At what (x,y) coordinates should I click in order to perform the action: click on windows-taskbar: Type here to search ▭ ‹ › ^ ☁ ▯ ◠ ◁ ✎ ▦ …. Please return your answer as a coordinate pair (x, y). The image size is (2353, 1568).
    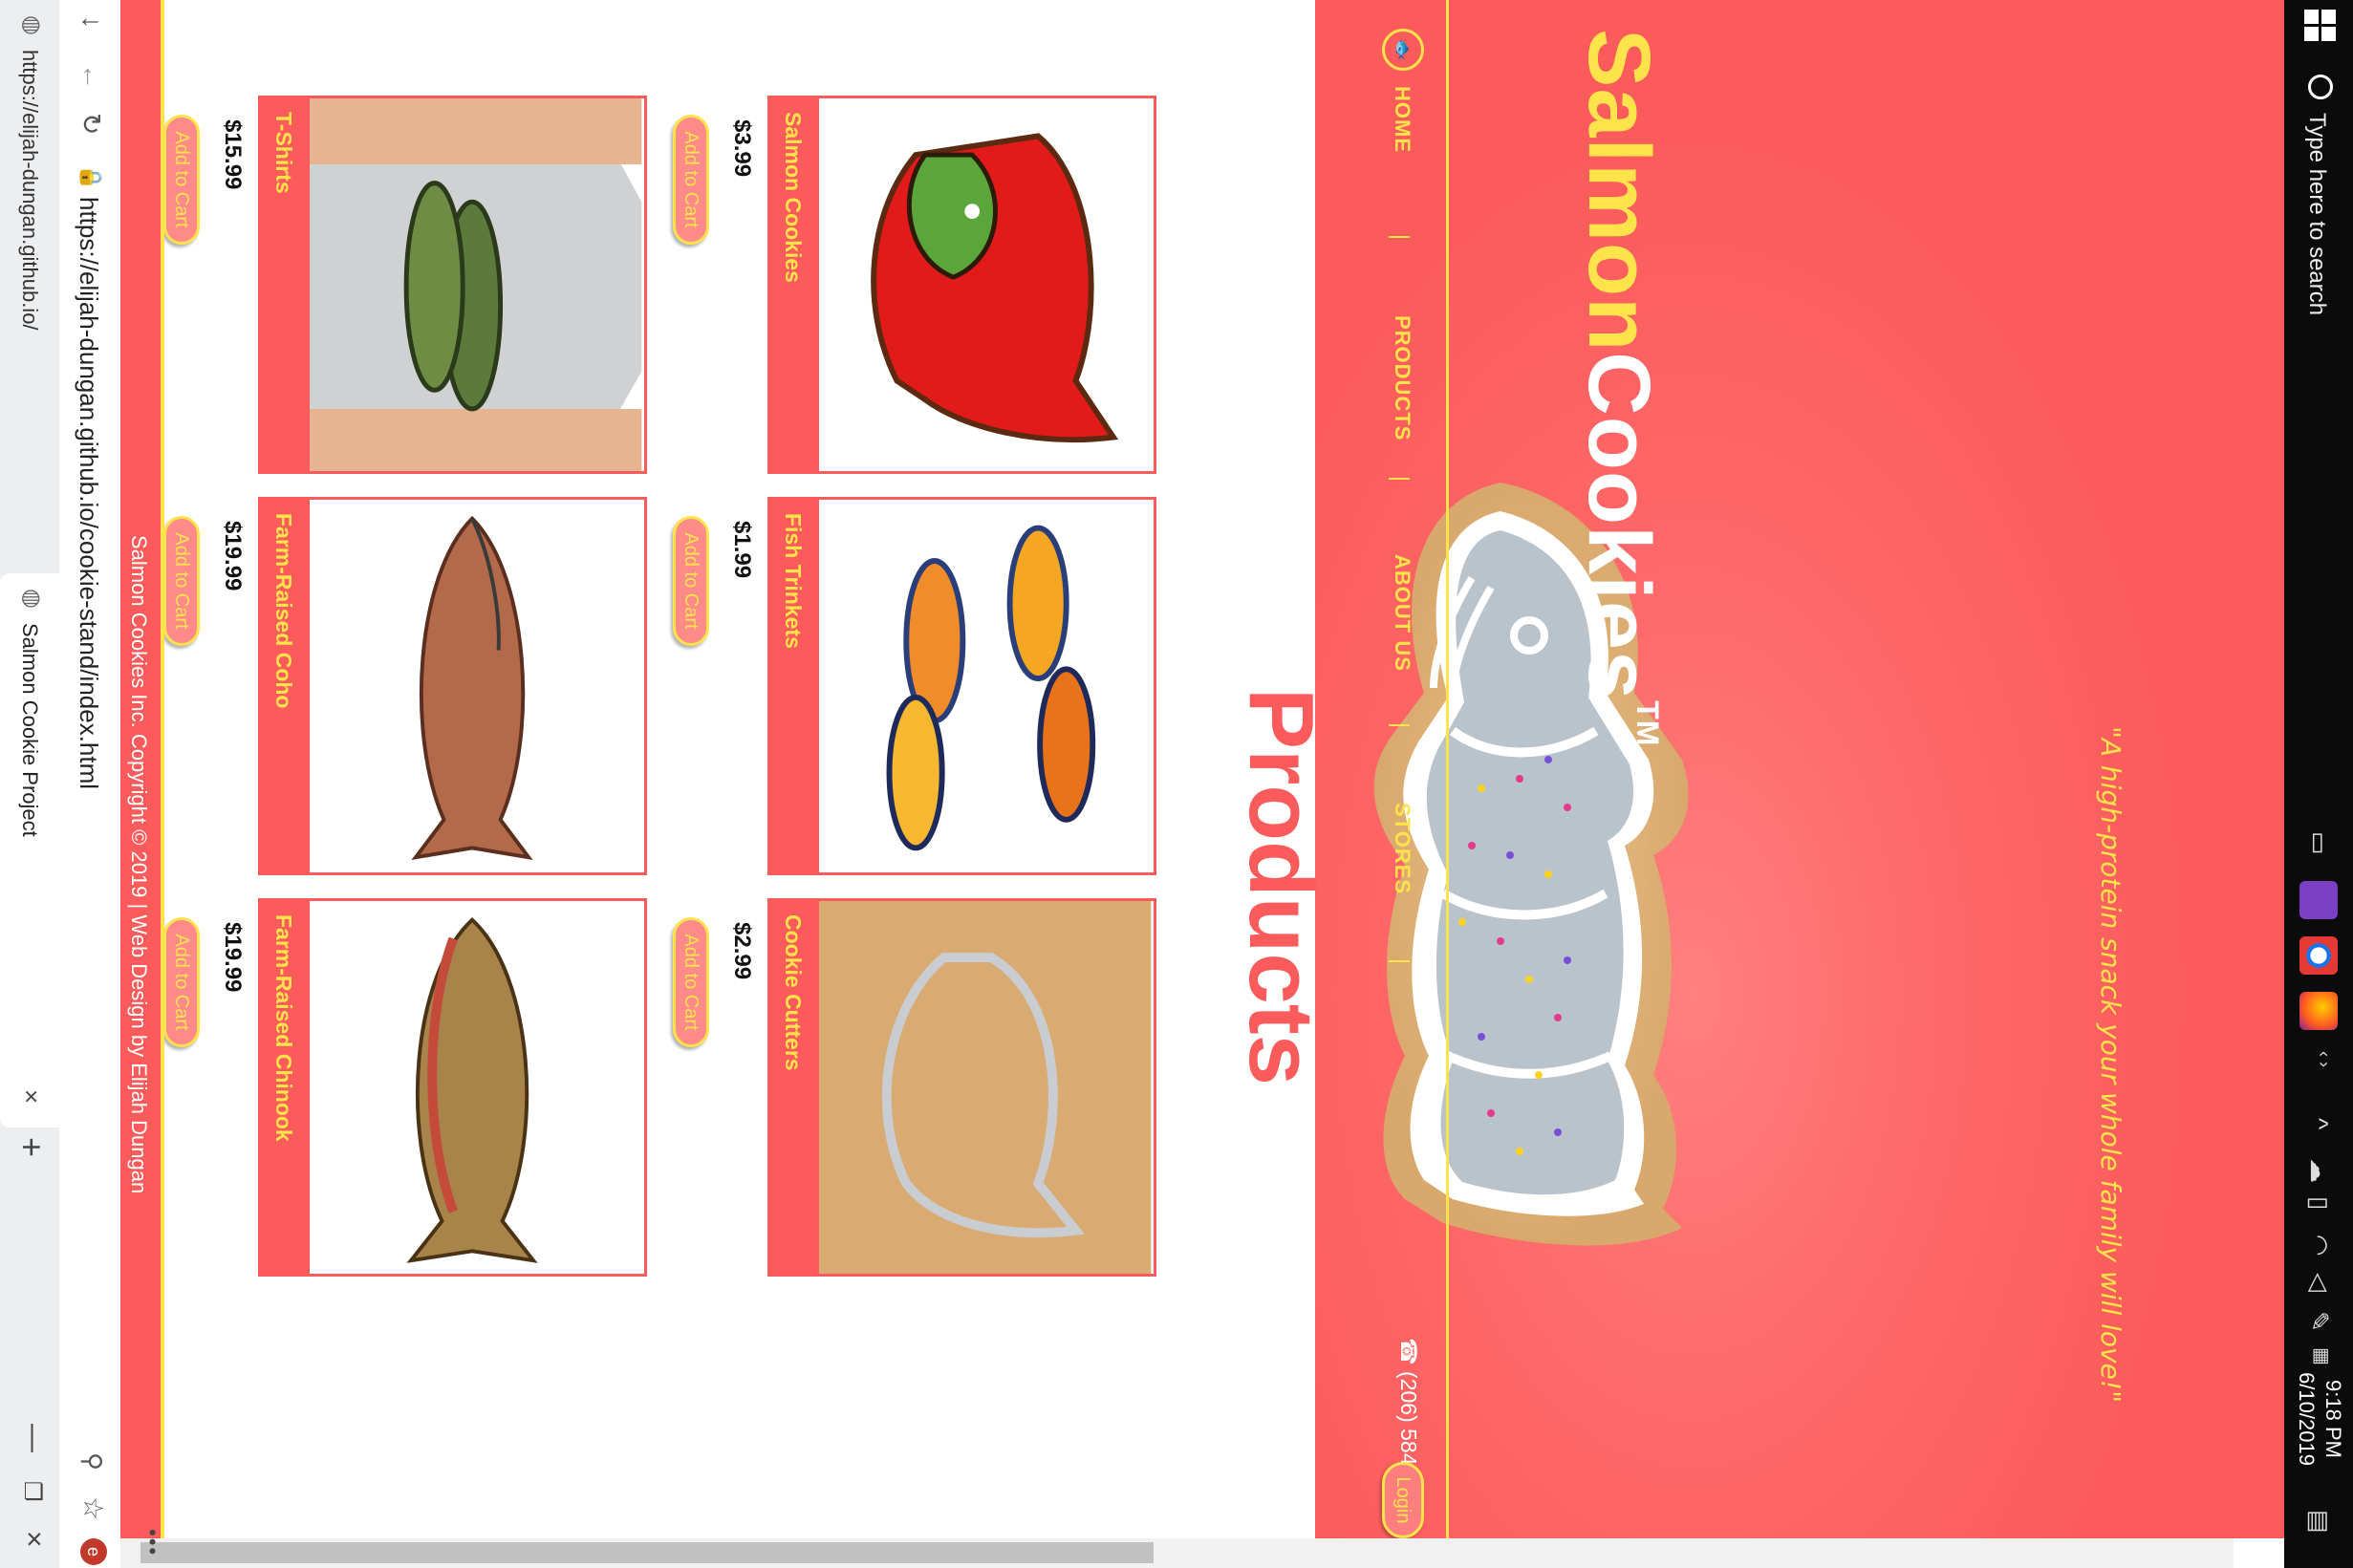
    Looking at the image, I should click on (2318, 784).